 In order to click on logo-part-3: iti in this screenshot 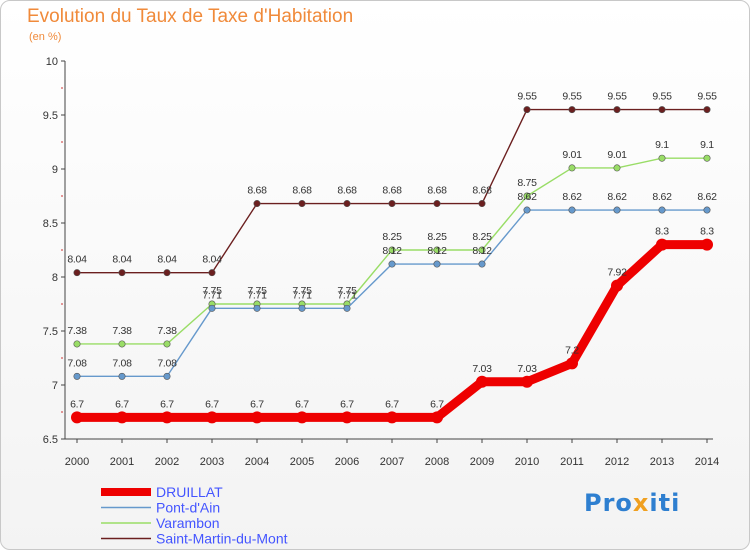, I will do `click(665, 503)`.